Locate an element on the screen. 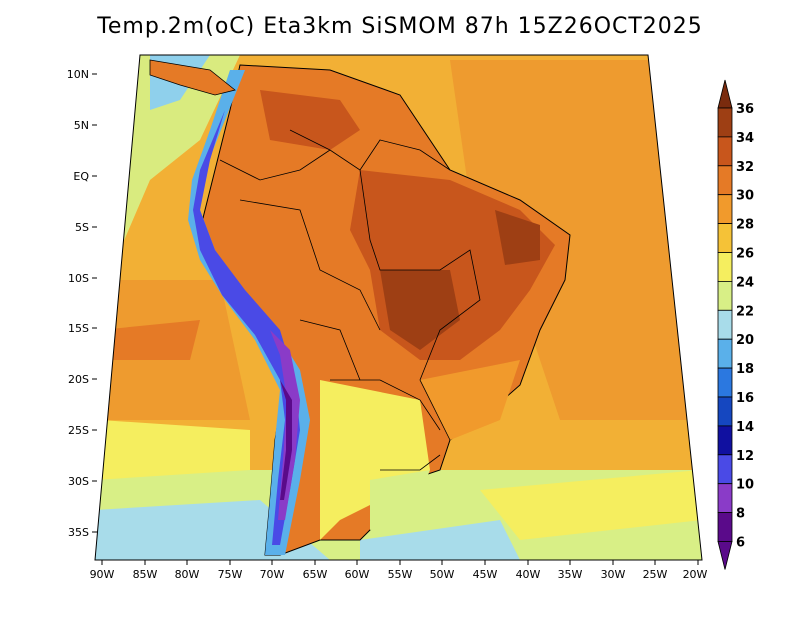 The width and height of the screenshot is (800, 618). lat-label-eq: EQ is located at coordinates (81, 176).